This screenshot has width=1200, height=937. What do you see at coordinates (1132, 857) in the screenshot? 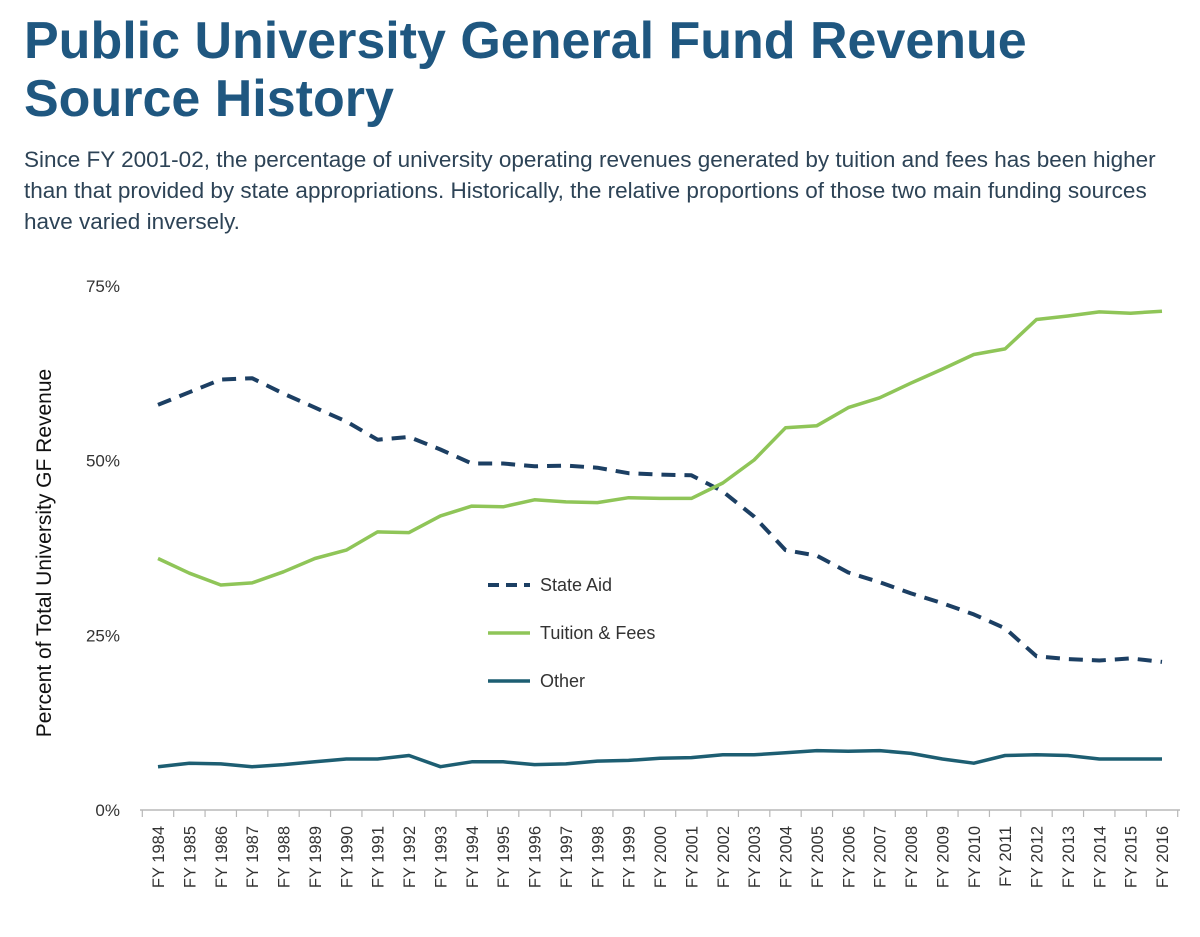
I see `x-tick-label: FY 2015` at bounding box center [1132, 857].